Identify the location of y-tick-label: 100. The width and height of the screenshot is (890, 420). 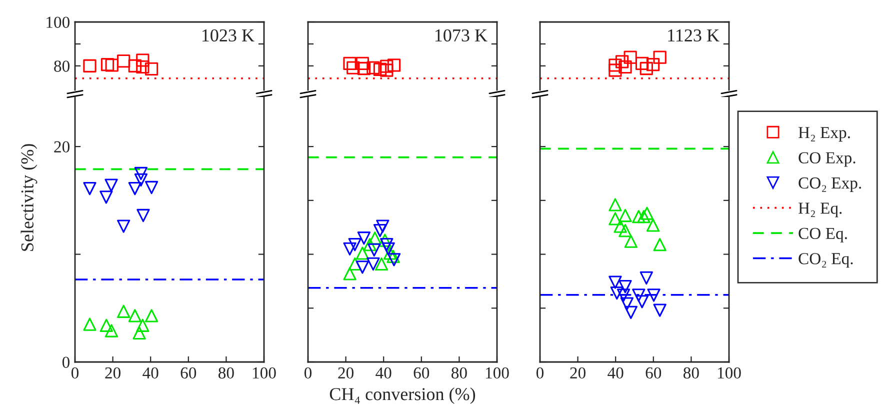
(58, 22).